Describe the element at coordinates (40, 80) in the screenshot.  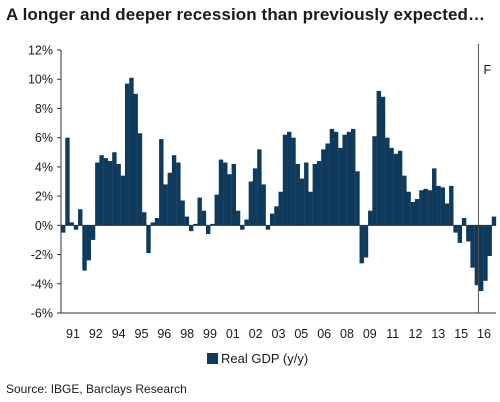
I see `y-tick-label: 10%` at that location.